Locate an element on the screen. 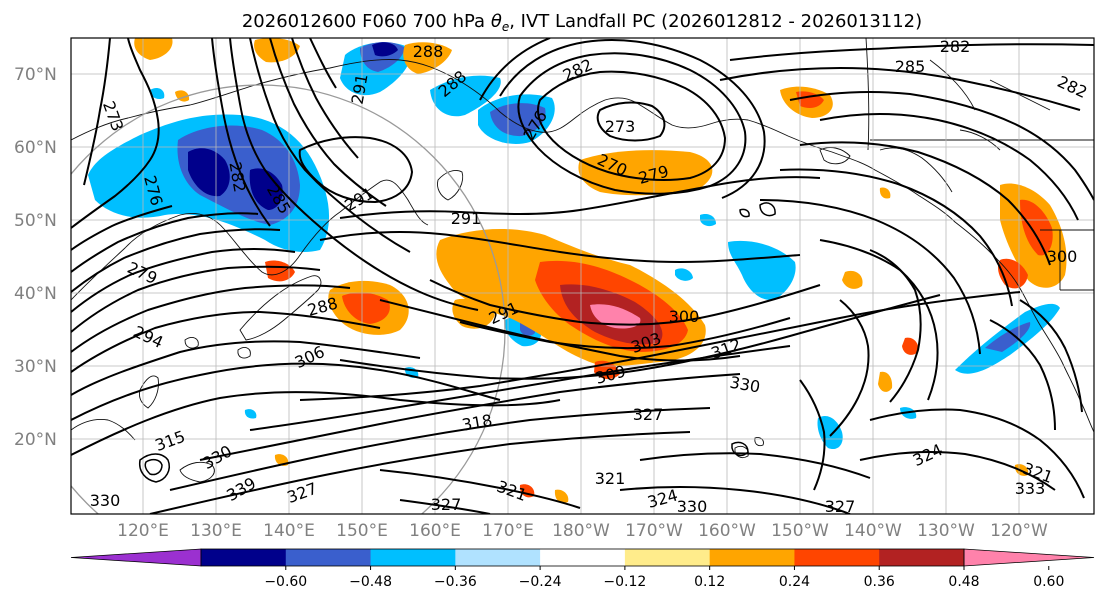 Image resolution: width=1105 pixels, height=606 pixels. colorbar-extend-high is located at coordinates (1029, 557).